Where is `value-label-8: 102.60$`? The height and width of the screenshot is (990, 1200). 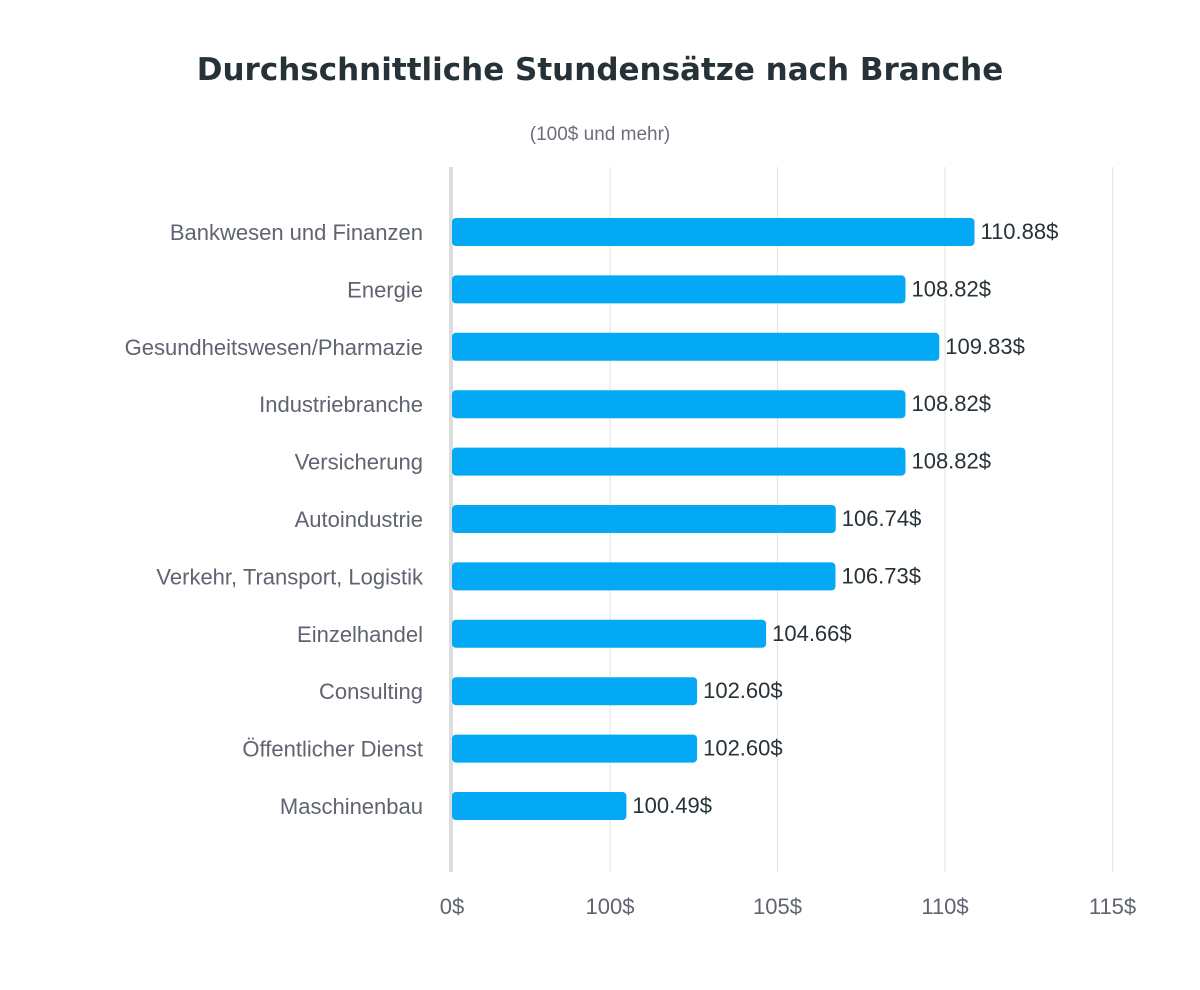 value-label-8: 102.60$ is located at coordinates (743, 690).